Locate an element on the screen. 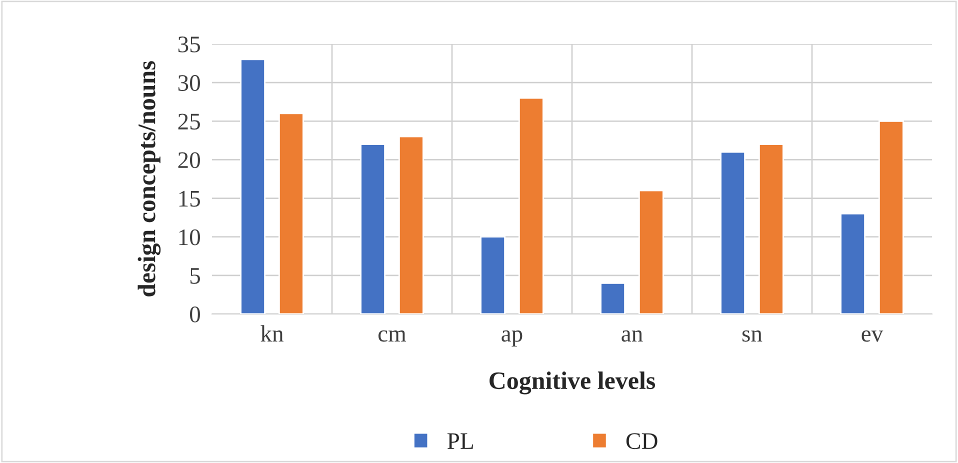  y-tick-label: 25 is located at coordinates (189, 122).